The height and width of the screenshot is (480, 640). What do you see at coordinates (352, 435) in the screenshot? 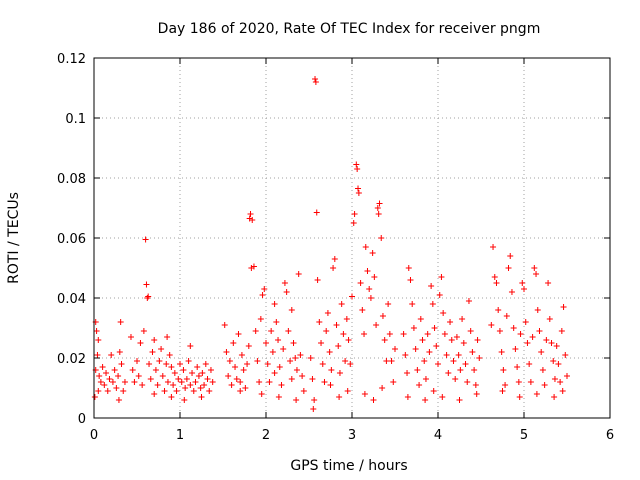
I see `x-tick-label: 3` at bounding box center [352, 435].